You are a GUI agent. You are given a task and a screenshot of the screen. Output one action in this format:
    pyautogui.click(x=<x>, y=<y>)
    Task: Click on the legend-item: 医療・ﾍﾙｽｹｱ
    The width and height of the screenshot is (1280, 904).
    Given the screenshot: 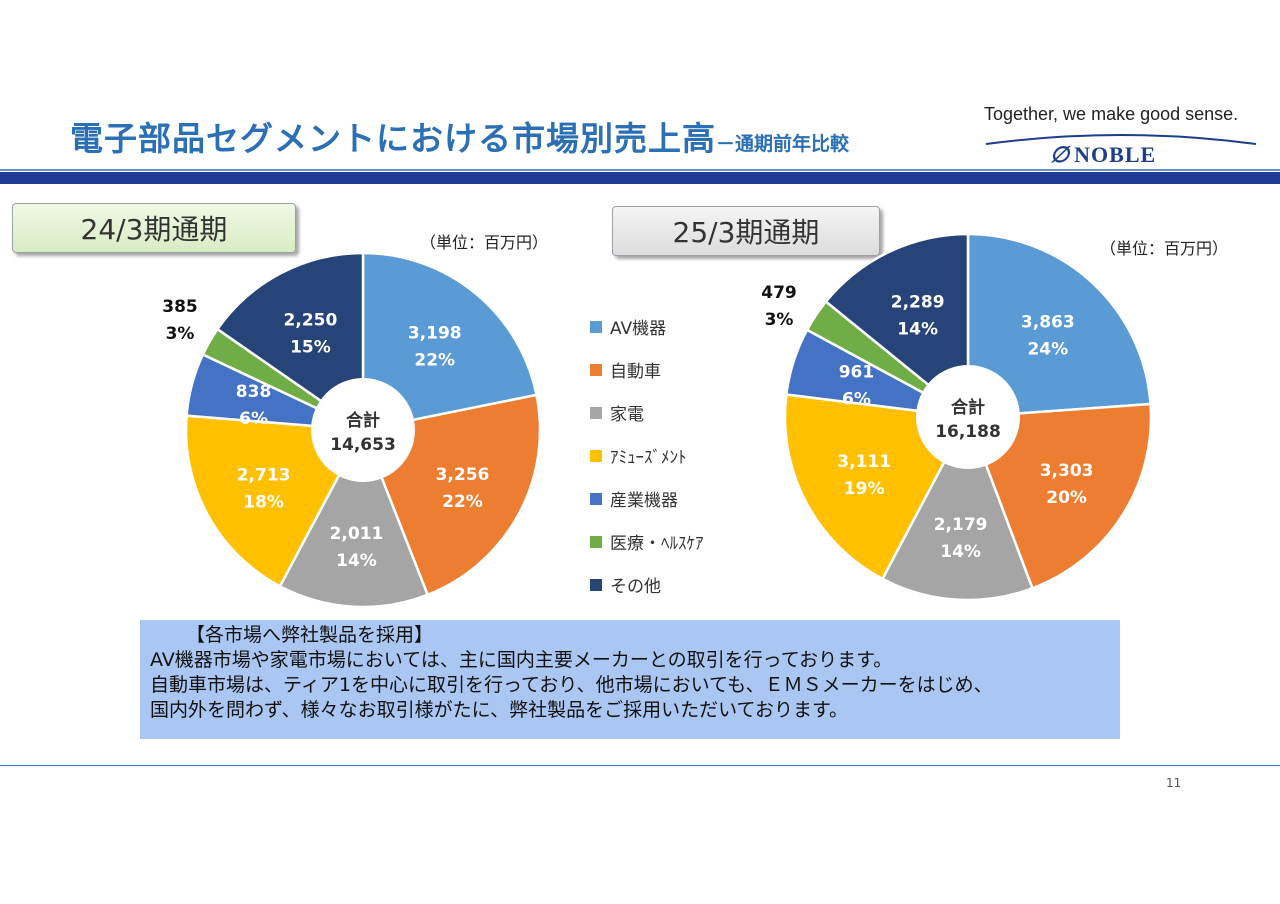 What is the action you would take?
    pyautogui.click(x=647, y=541)
    